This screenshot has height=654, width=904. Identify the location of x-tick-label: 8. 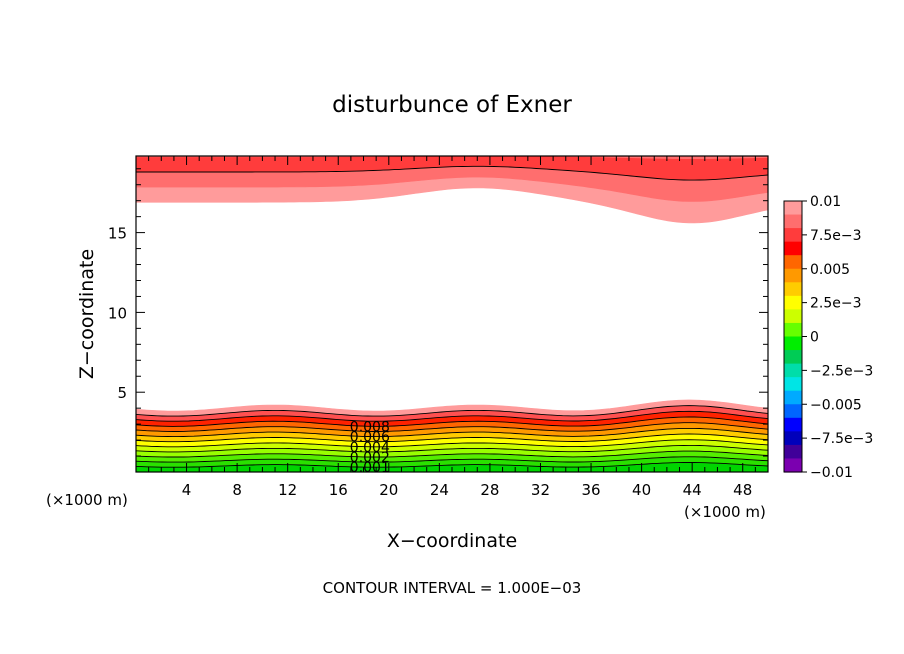
(237, 490).